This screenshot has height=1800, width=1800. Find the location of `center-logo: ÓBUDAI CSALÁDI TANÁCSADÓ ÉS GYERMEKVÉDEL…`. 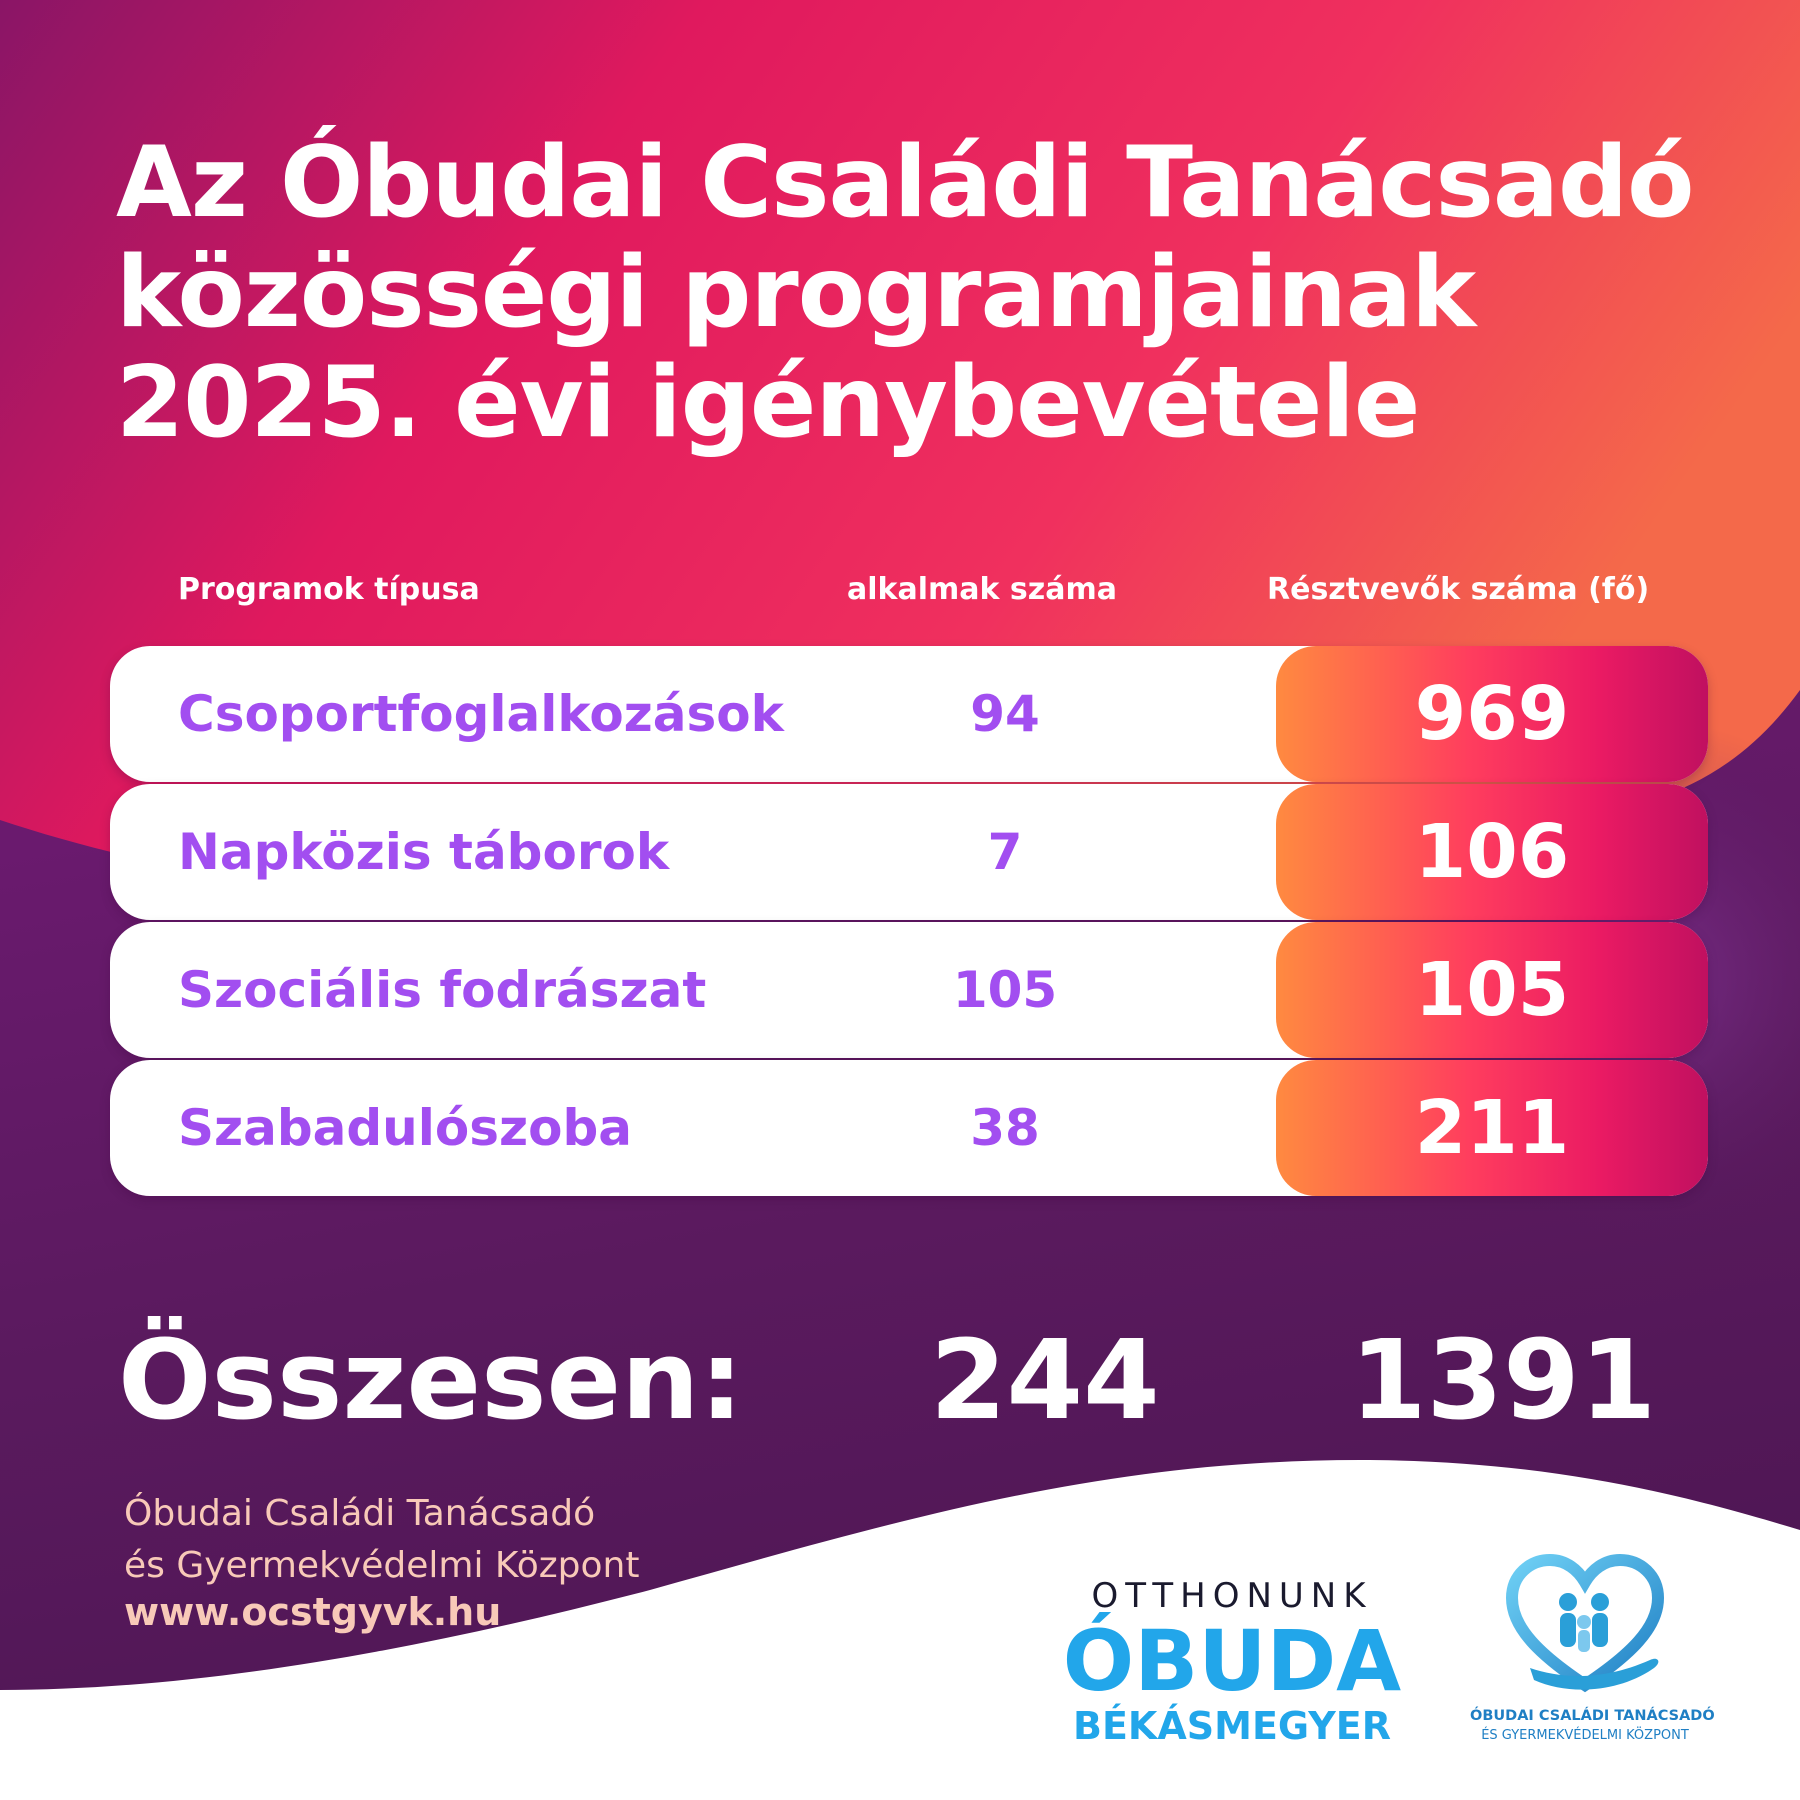

center-logo: ÓBUDAI CSALÁDI TANÁCSADÓ ÉS GYERMEKVÉDEL… is located at coordinates (1592, 1670).